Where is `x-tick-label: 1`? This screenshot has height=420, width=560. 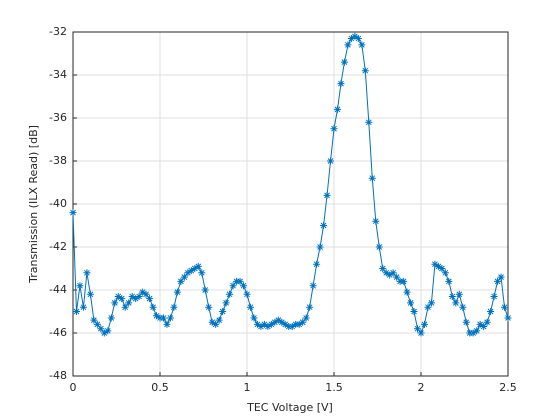 x-tick-label: 1 is located at coordinates (247, 387).